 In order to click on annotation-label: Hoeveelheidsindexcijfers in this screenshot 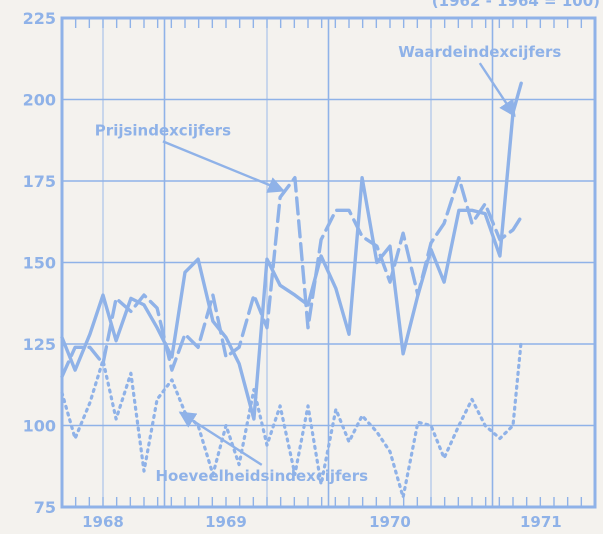, I will do `click(261, 476)`.